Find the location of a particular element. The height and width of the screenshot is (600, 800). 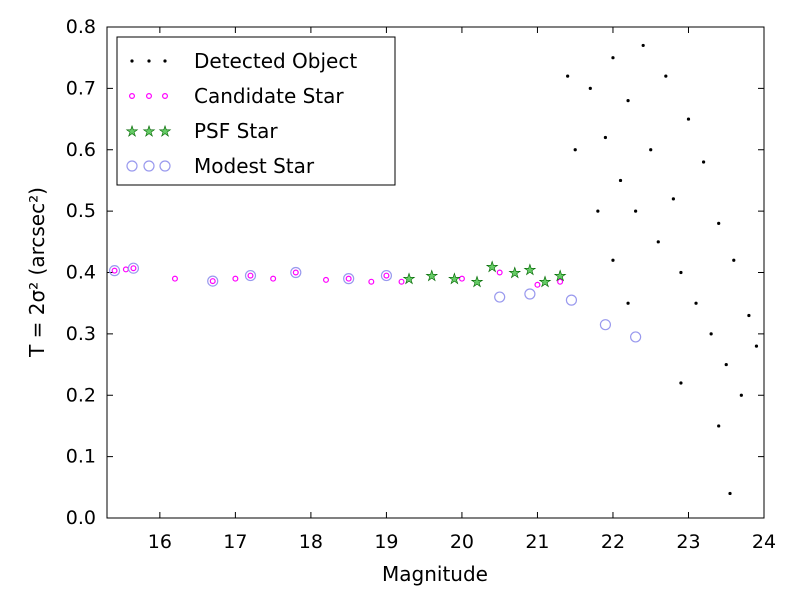

y-tick-label: 0.4 is located at coordinates (81, 273).